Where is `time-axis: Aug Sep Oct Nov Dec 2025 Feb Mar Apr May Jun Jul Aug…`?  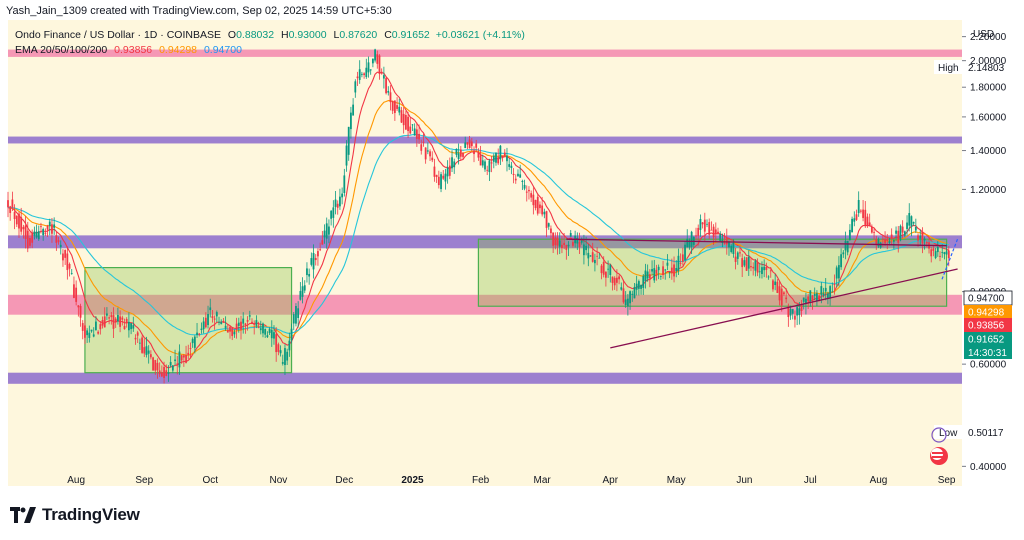 time-axis: Aug Sep Oct Nov Dec 2025 Feb Mar Apr May Jun Jul Aug… is located at coordinates (511, 480).